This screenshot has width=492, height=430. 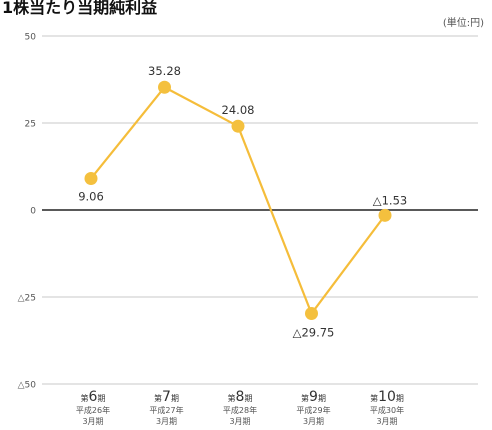 What do you see at coordinates (313, 397) in the screenshot?
I see `x-tick-label-period: 第9期` at bounding box center [313, 397].